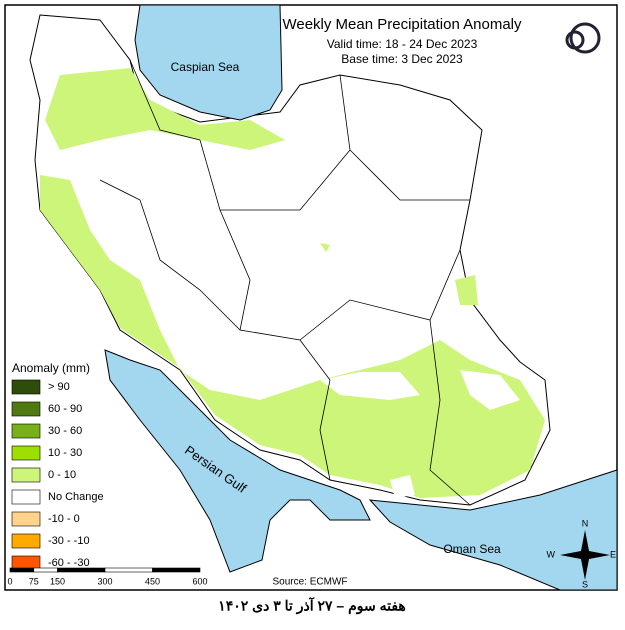  Describe the element at coordinates (65, 431) in the screenshot. I see `legend-label: 30 - 60` at that location.